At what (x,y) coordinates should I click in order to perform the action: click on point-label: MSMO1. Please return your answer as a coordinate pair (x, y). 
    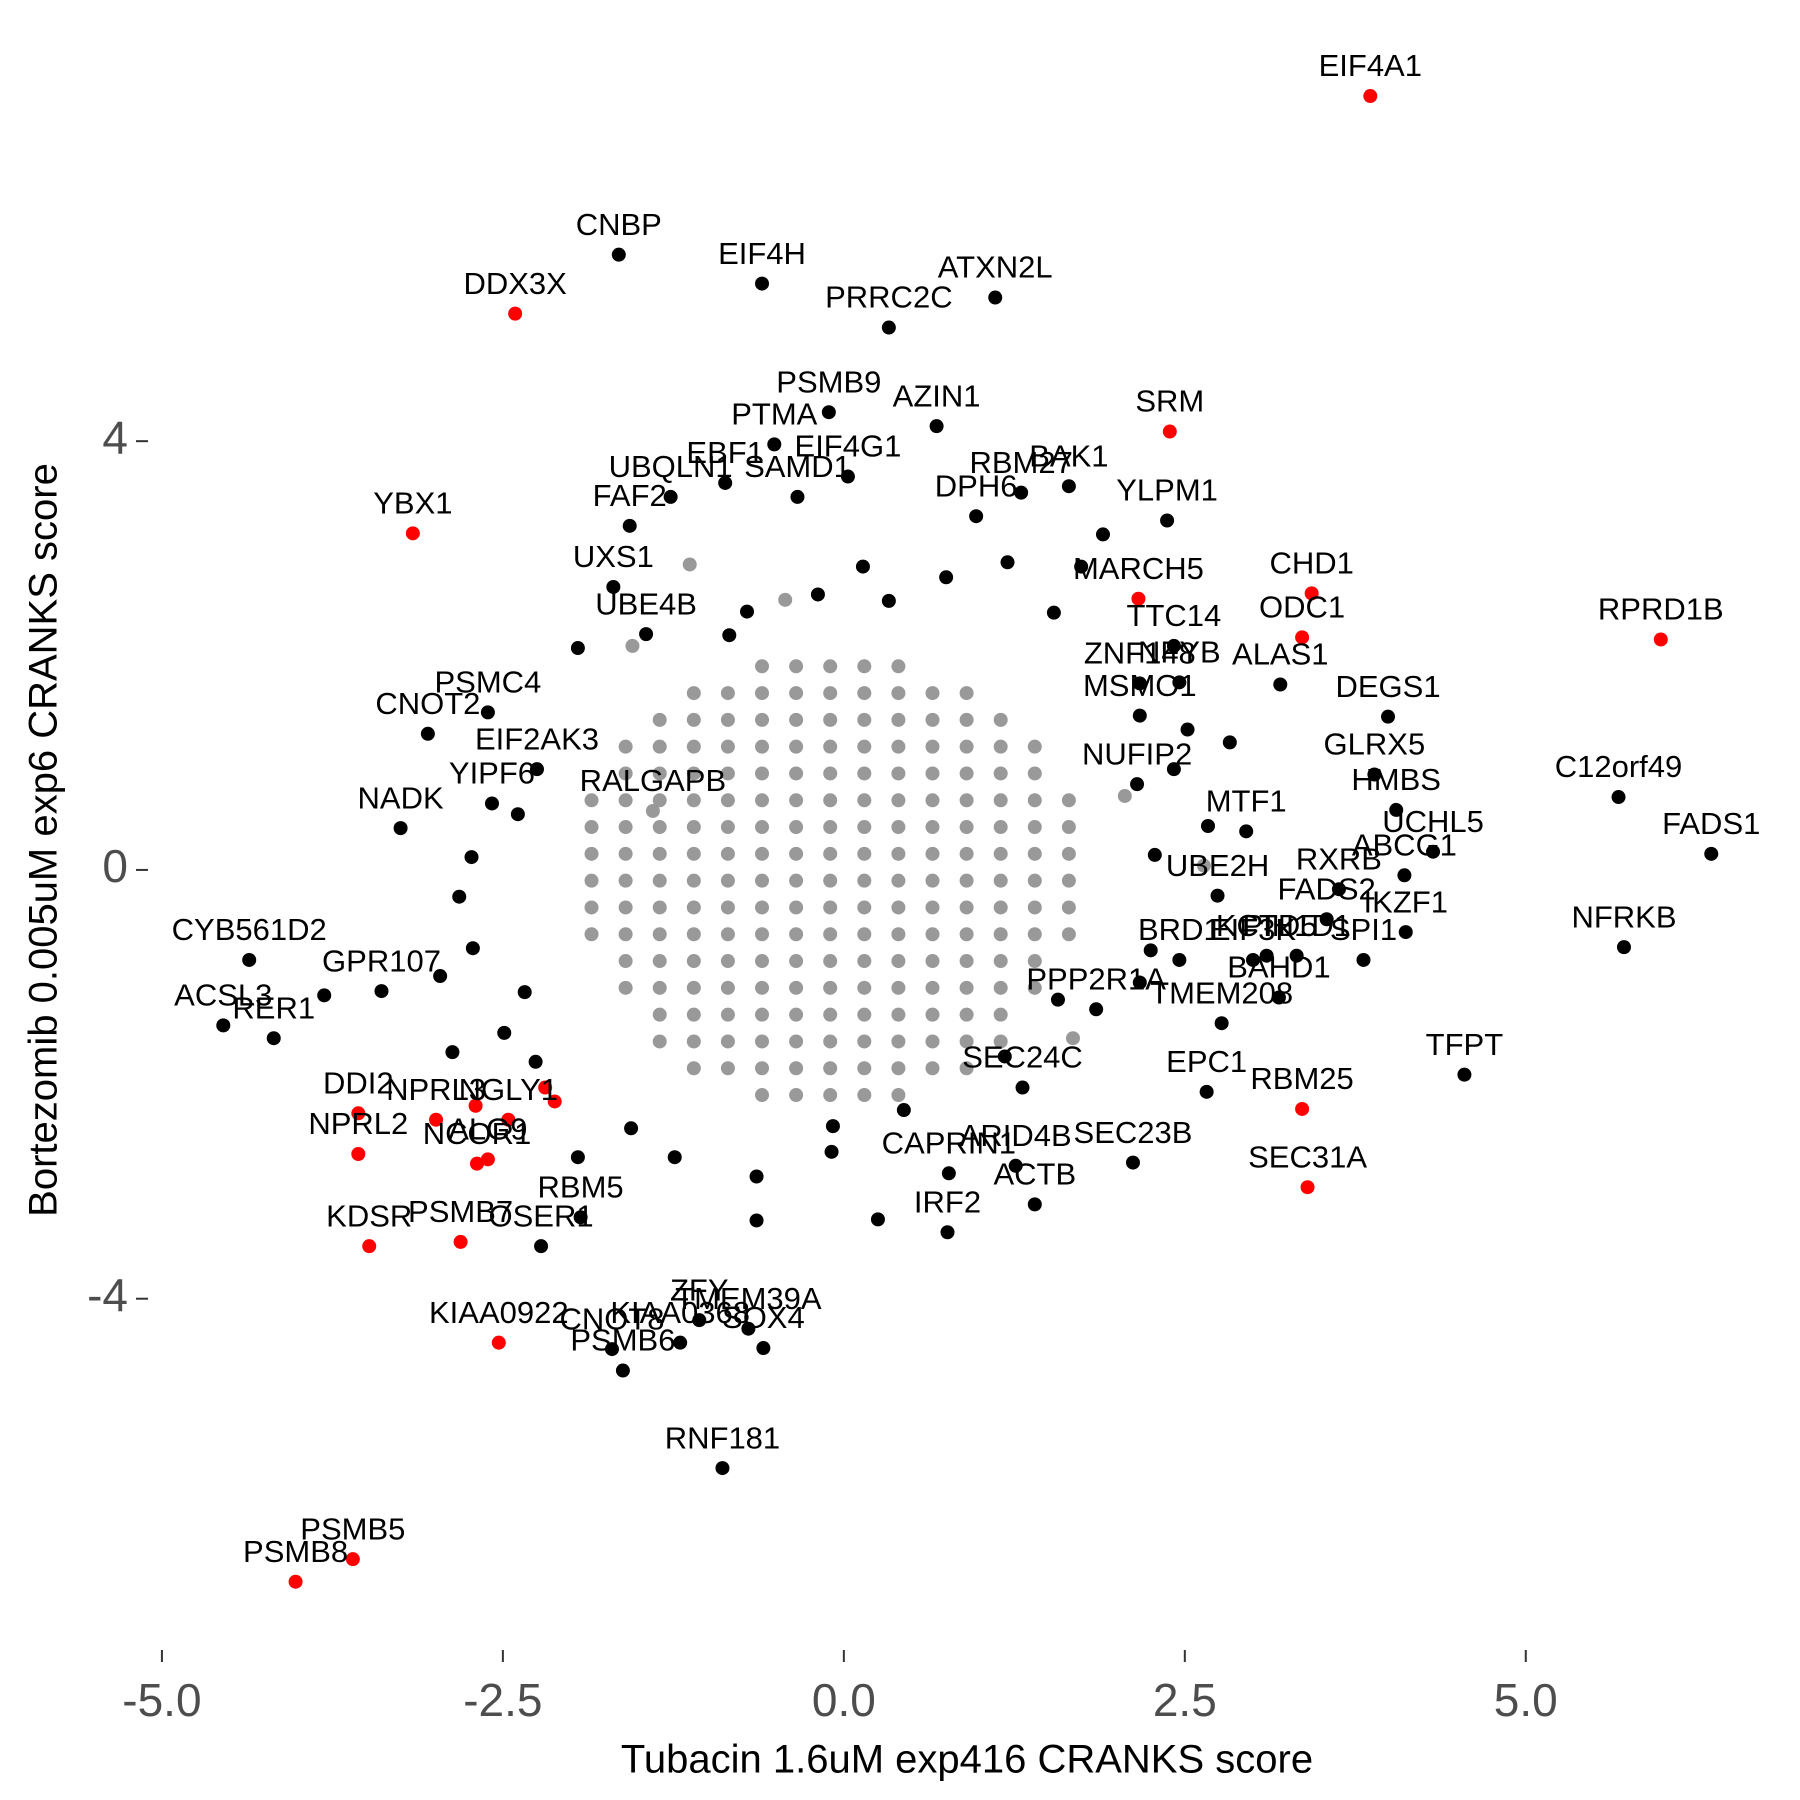
    Looking at the image, I should click on (1140, 685).